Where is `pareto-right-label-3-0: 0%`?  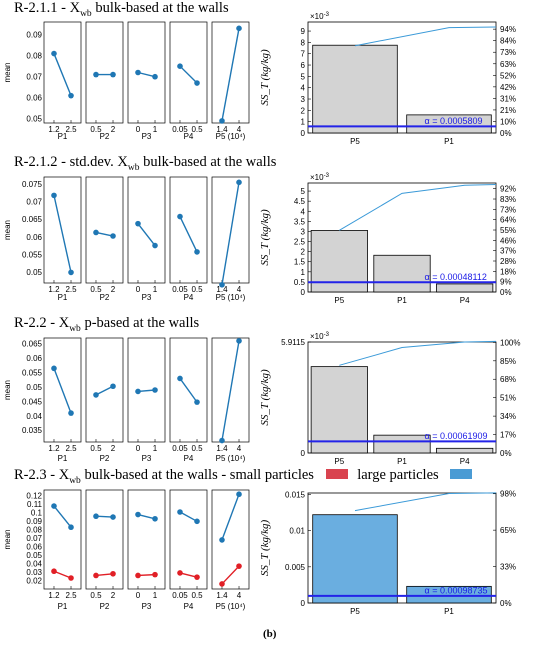 pareto-right-label-3-0: 0% is located at coordinates (506, 453).